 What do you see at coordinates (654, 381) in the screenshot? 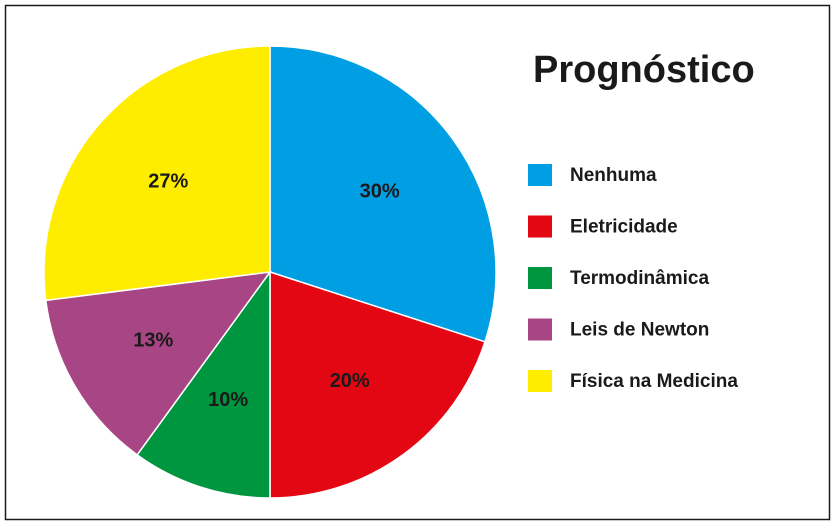
I see `legend-label: Física na Medicina` at bounding box center [654, 381].